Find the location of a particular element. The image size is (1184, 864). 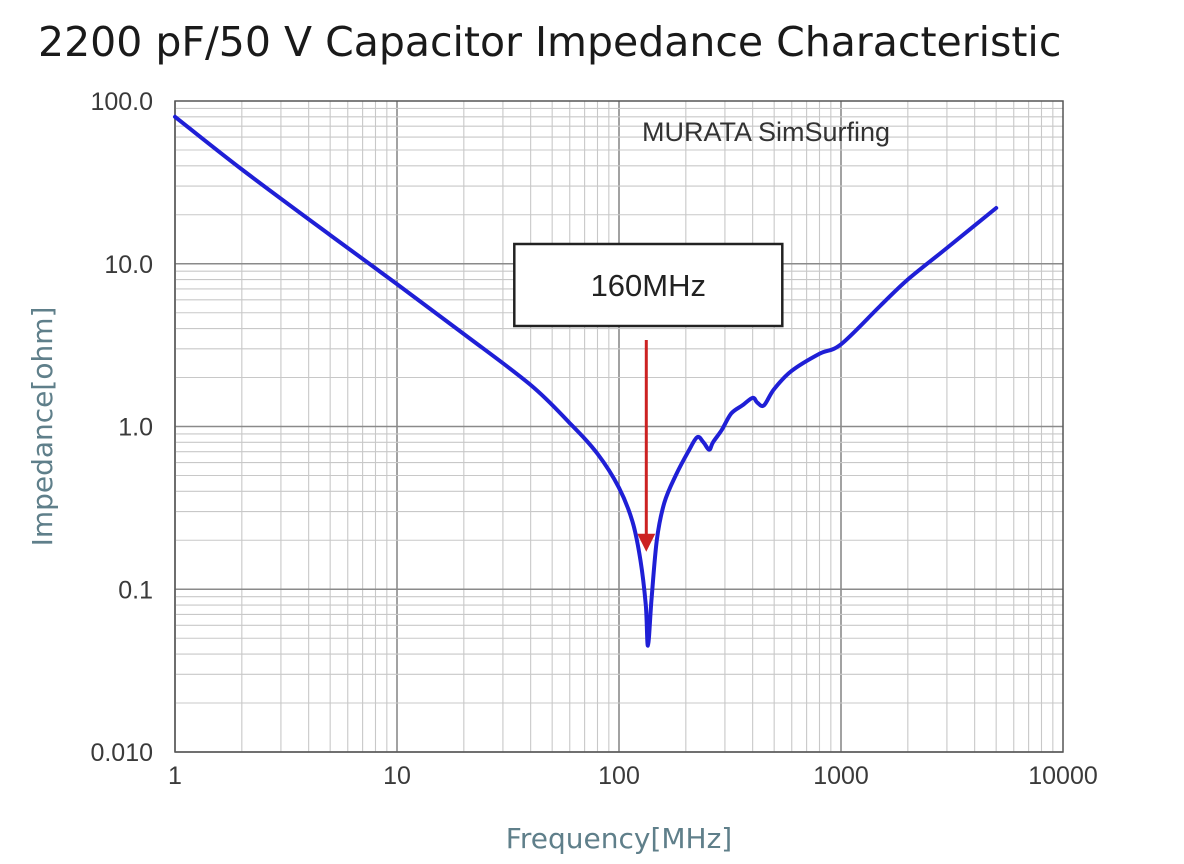

x-tick-label: 100 is located at coordinates (619, 776).